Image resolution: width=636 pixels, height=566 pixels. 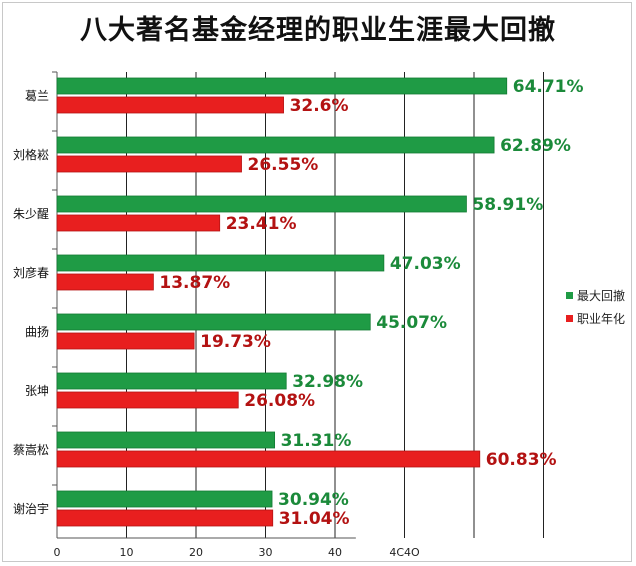 I want to click on category-label: 朱少醒, so click(x=31, y=214).